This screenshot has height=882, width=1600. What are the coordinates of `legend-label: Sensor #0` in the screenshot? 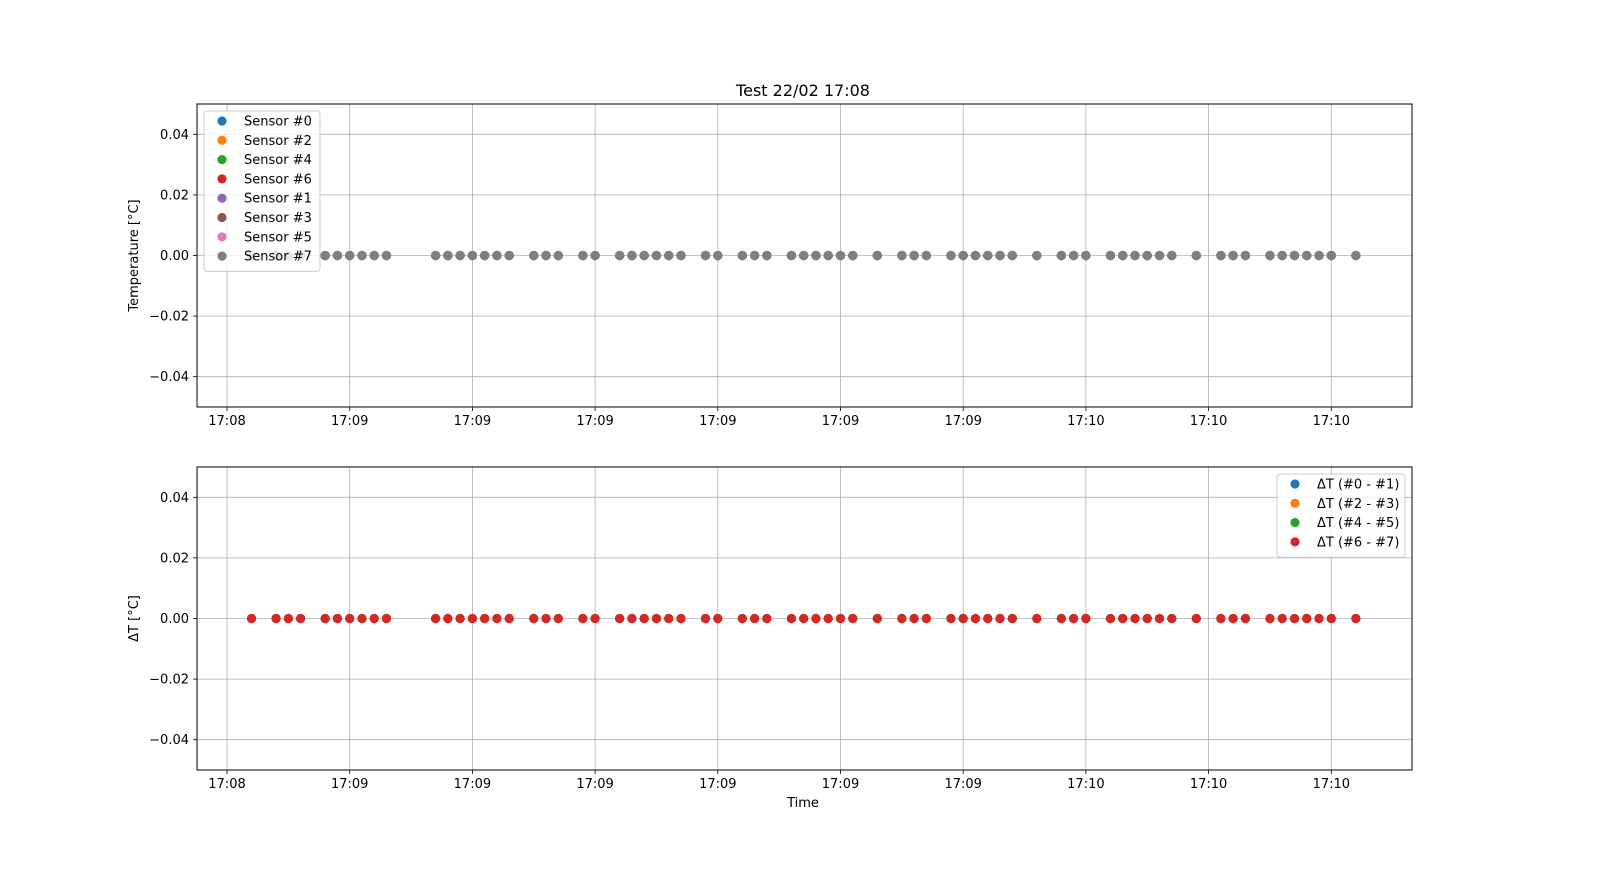 It's located at (278, 122).